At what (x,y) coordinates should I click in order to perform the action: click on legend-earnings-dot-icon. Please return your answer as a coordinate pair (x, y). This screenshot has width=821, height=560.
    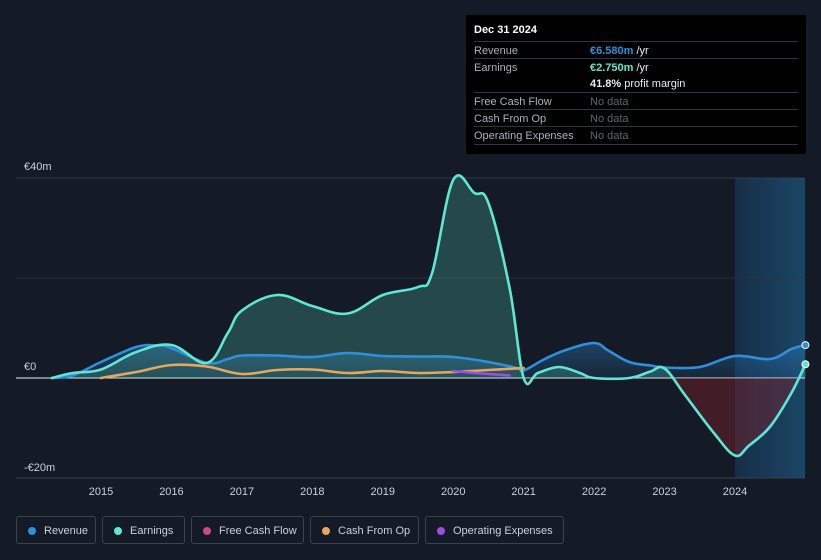
    Looking at the image, I should click on (118, 531).